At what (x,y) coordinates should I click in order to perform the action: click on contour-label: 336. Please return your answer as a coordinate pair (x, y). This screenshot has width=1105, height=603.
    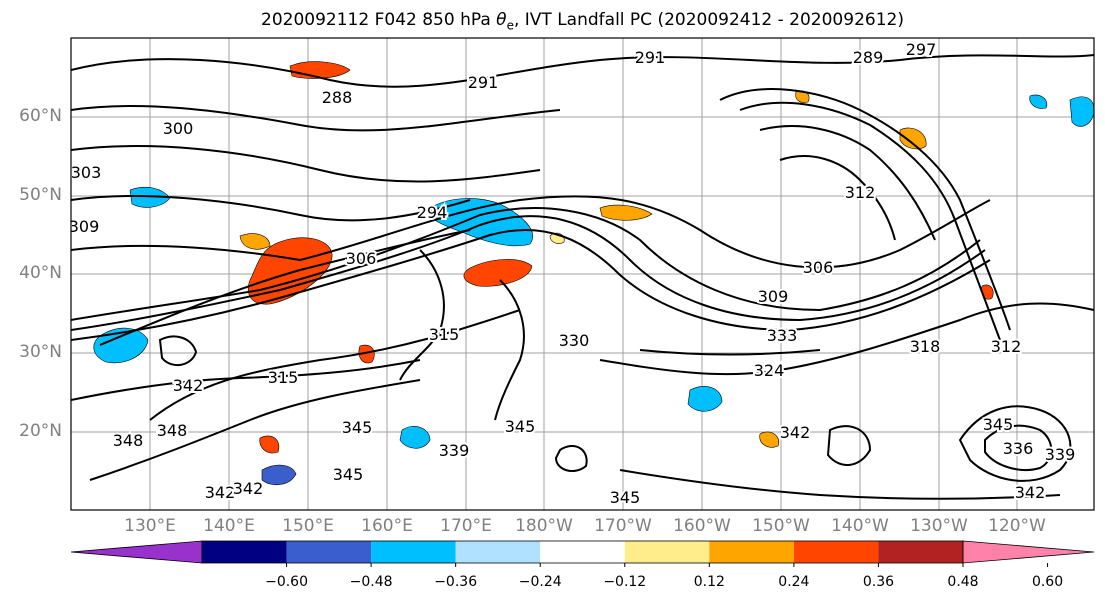
    Looking at the image, I should click on (1018, 448).